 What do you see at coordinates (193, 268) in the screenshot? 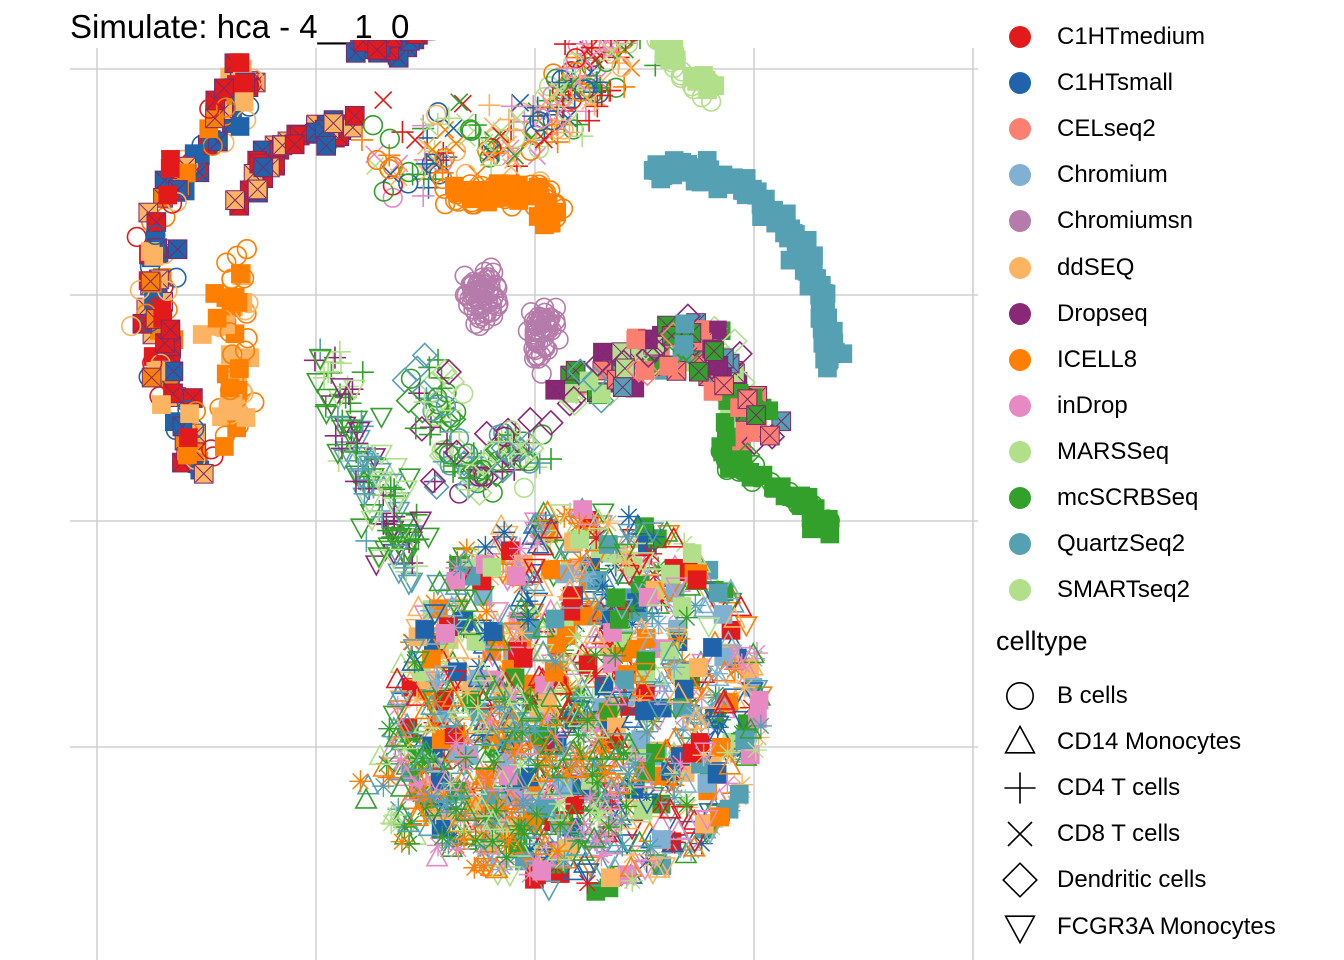
I see `cluster-left-arc` at bounding box center [193, 268].